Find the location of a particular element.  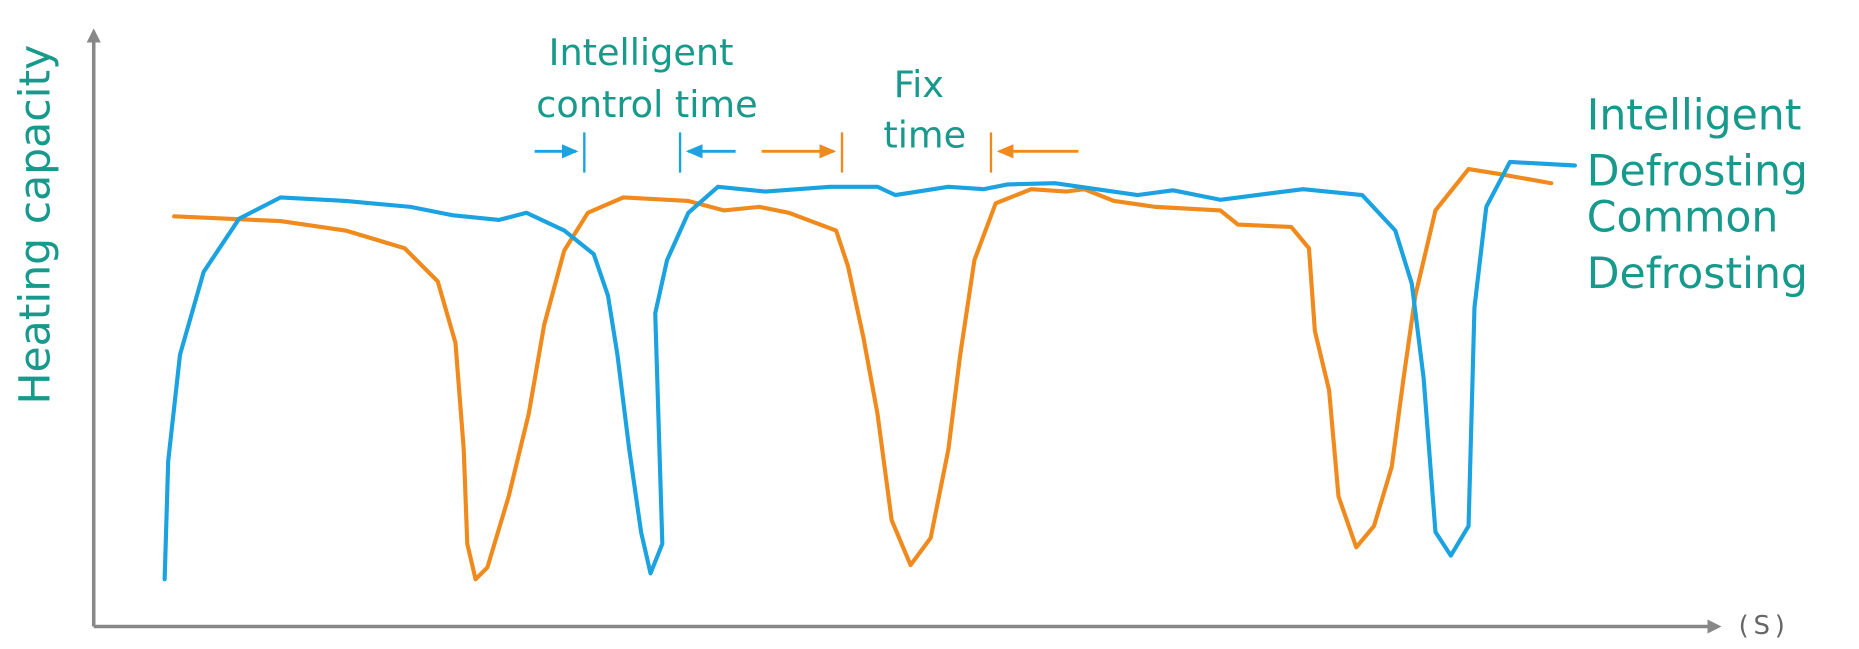

annotation: Fix is located at coordinates (919, 84).